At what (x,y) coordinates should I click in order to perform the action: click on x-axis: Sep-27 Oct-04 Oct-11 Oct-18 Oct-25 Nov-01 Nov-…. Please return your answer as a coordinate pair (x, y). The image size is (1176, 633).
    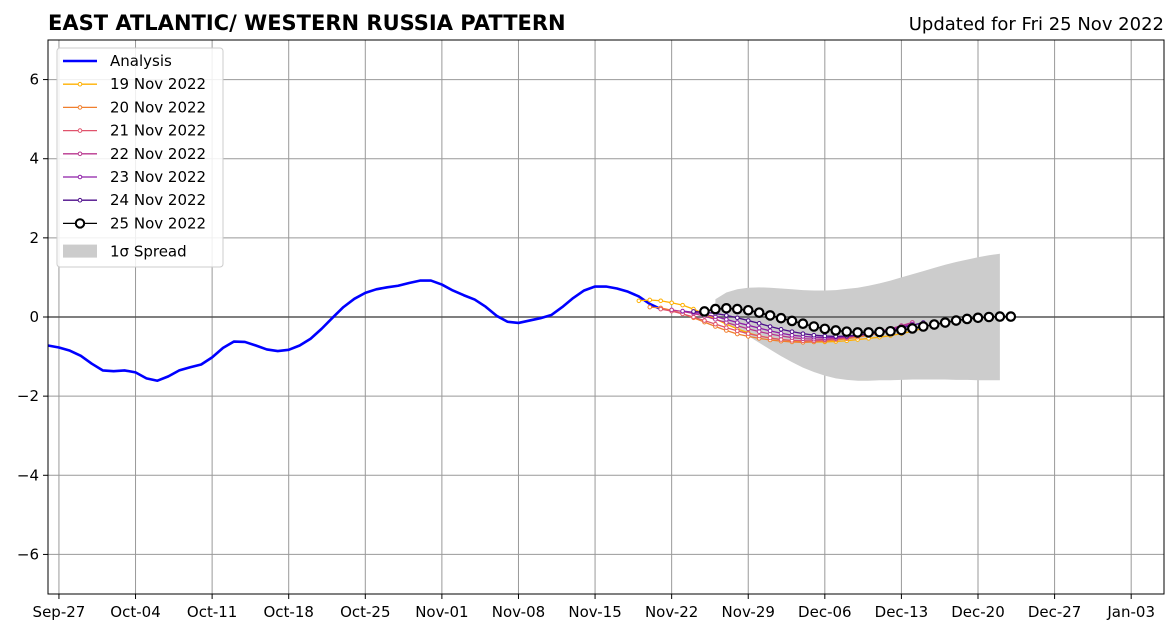
    Looking at the image, I should click on (594, 607).